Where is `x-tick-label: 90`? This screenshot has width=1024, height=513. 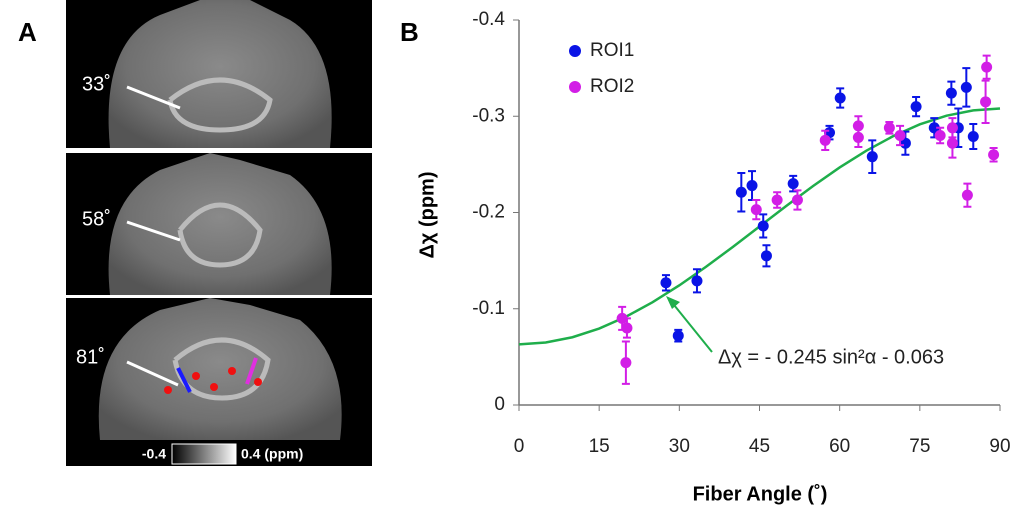 x-tick-label: 90 is located at coordinates (999, 446).